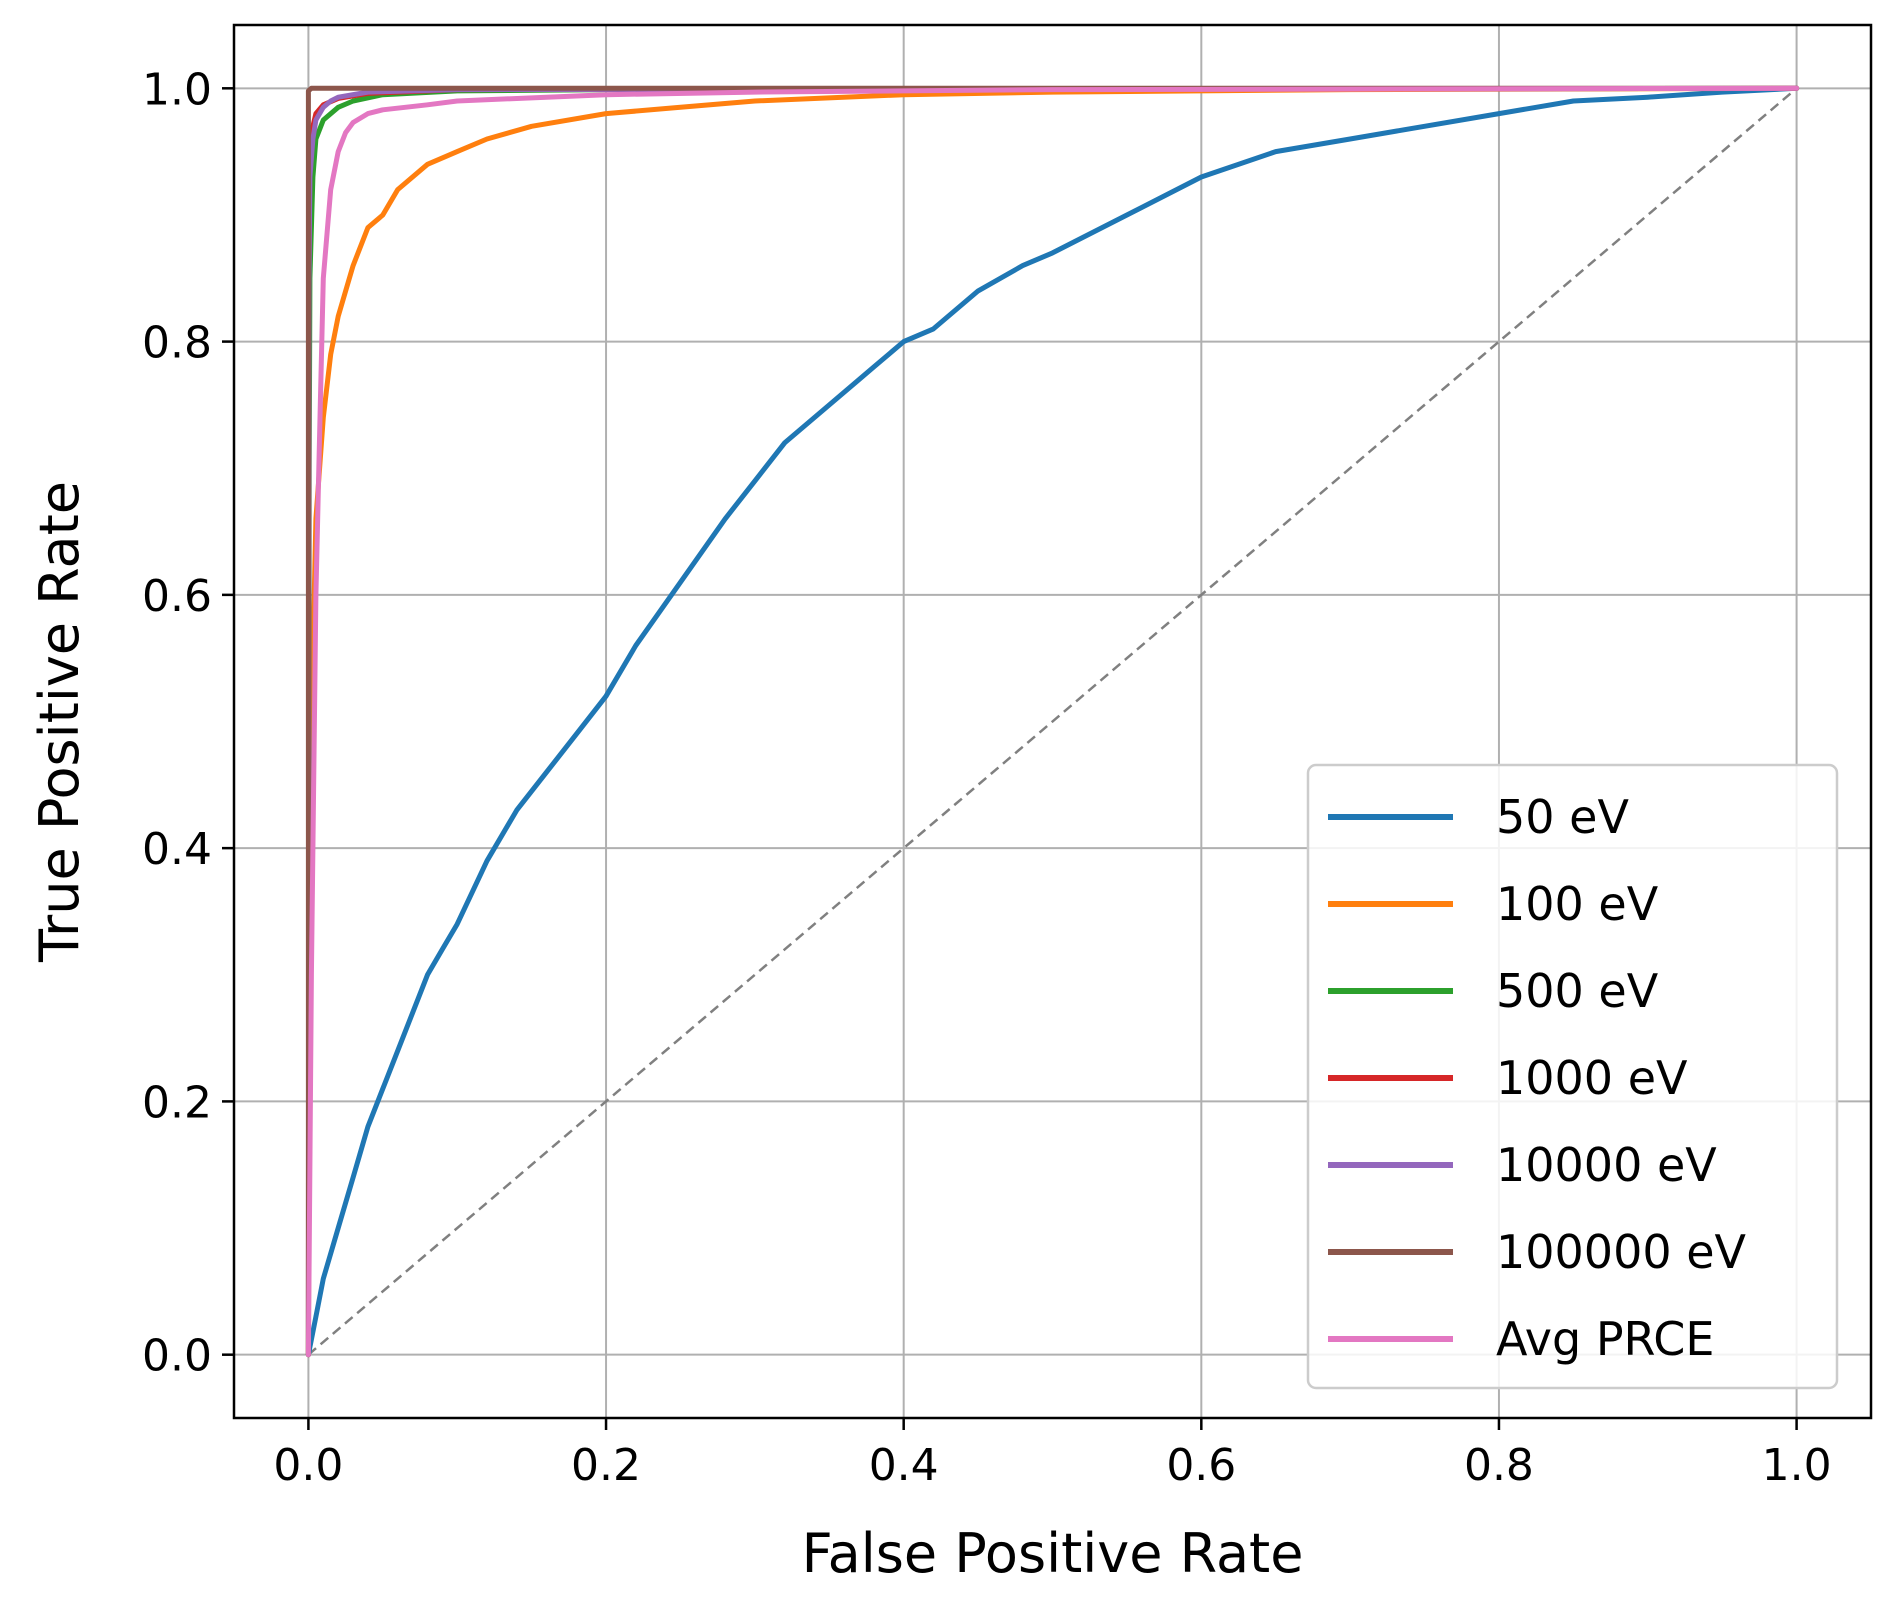  I want to click on y-axis-label: True Positive Rate, so click(59, 722).